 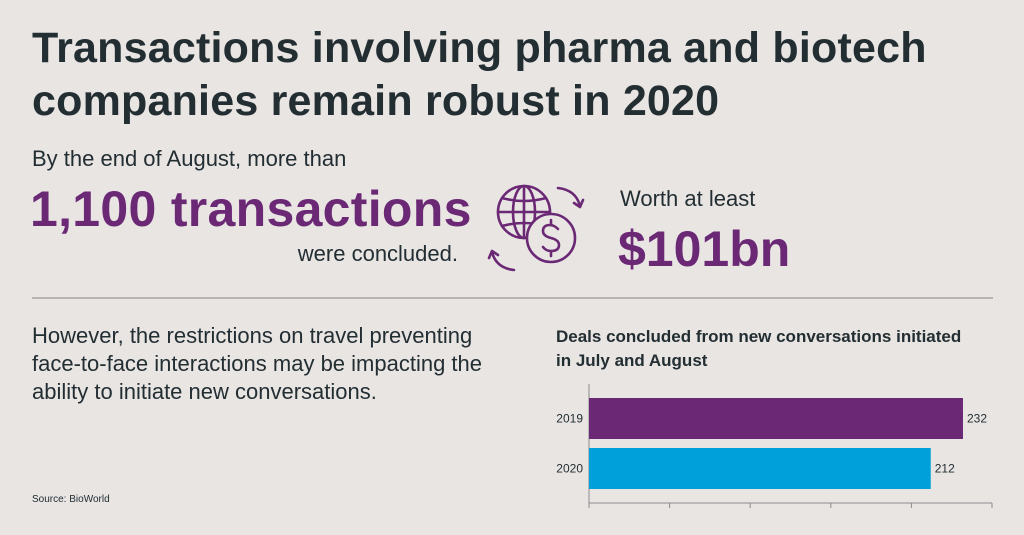 I want to click on bar-2019, so click(x=776, y=418).